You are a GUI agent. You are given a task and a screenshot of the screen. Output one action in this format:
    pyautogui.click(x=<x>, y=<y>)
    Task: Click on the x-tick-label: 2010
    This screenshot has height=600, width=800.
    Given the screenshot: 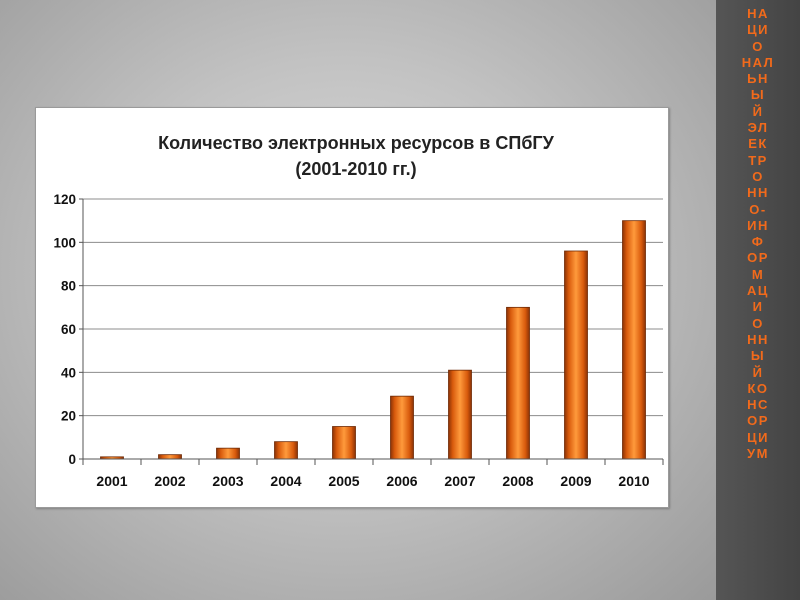 What is the action you would take?
    pyautogui.click(x=633, y=481)
    